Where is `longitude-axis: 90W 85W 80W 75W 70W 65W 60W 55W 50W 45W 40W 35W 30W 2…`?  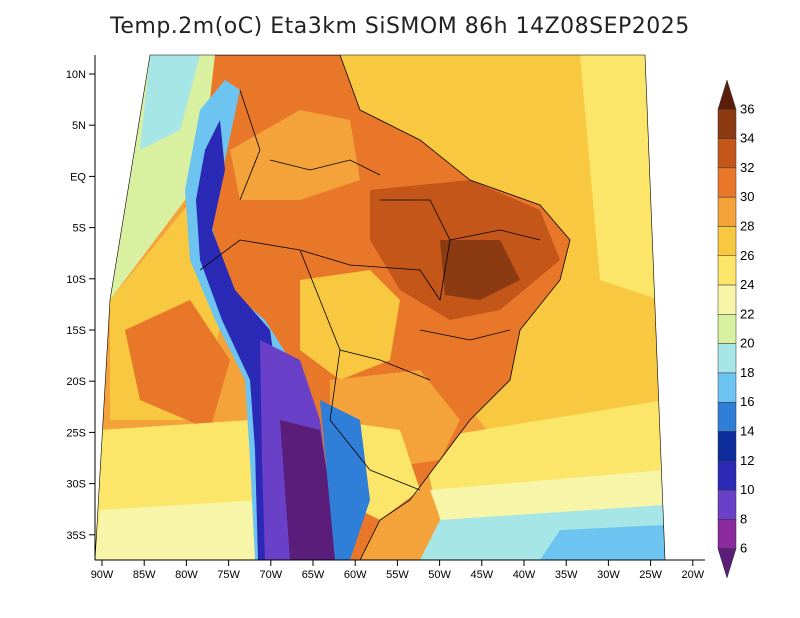
longitude-axis: 90W 85W 80W 75W 70W 65W 60W 55W 50W 45W 40W 35W 30W 2… is located at coordinates (398, 570).